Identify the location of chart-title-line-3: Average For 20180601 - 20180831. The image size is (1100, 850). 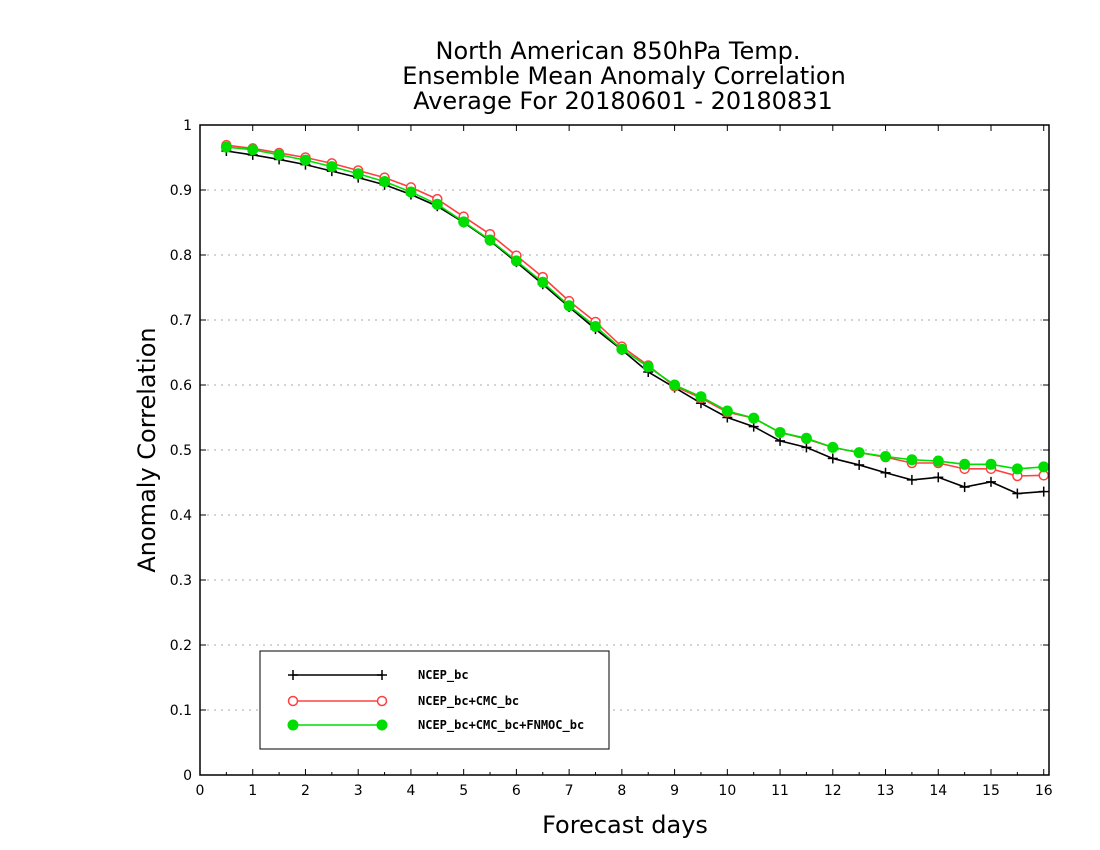
(623, 101).